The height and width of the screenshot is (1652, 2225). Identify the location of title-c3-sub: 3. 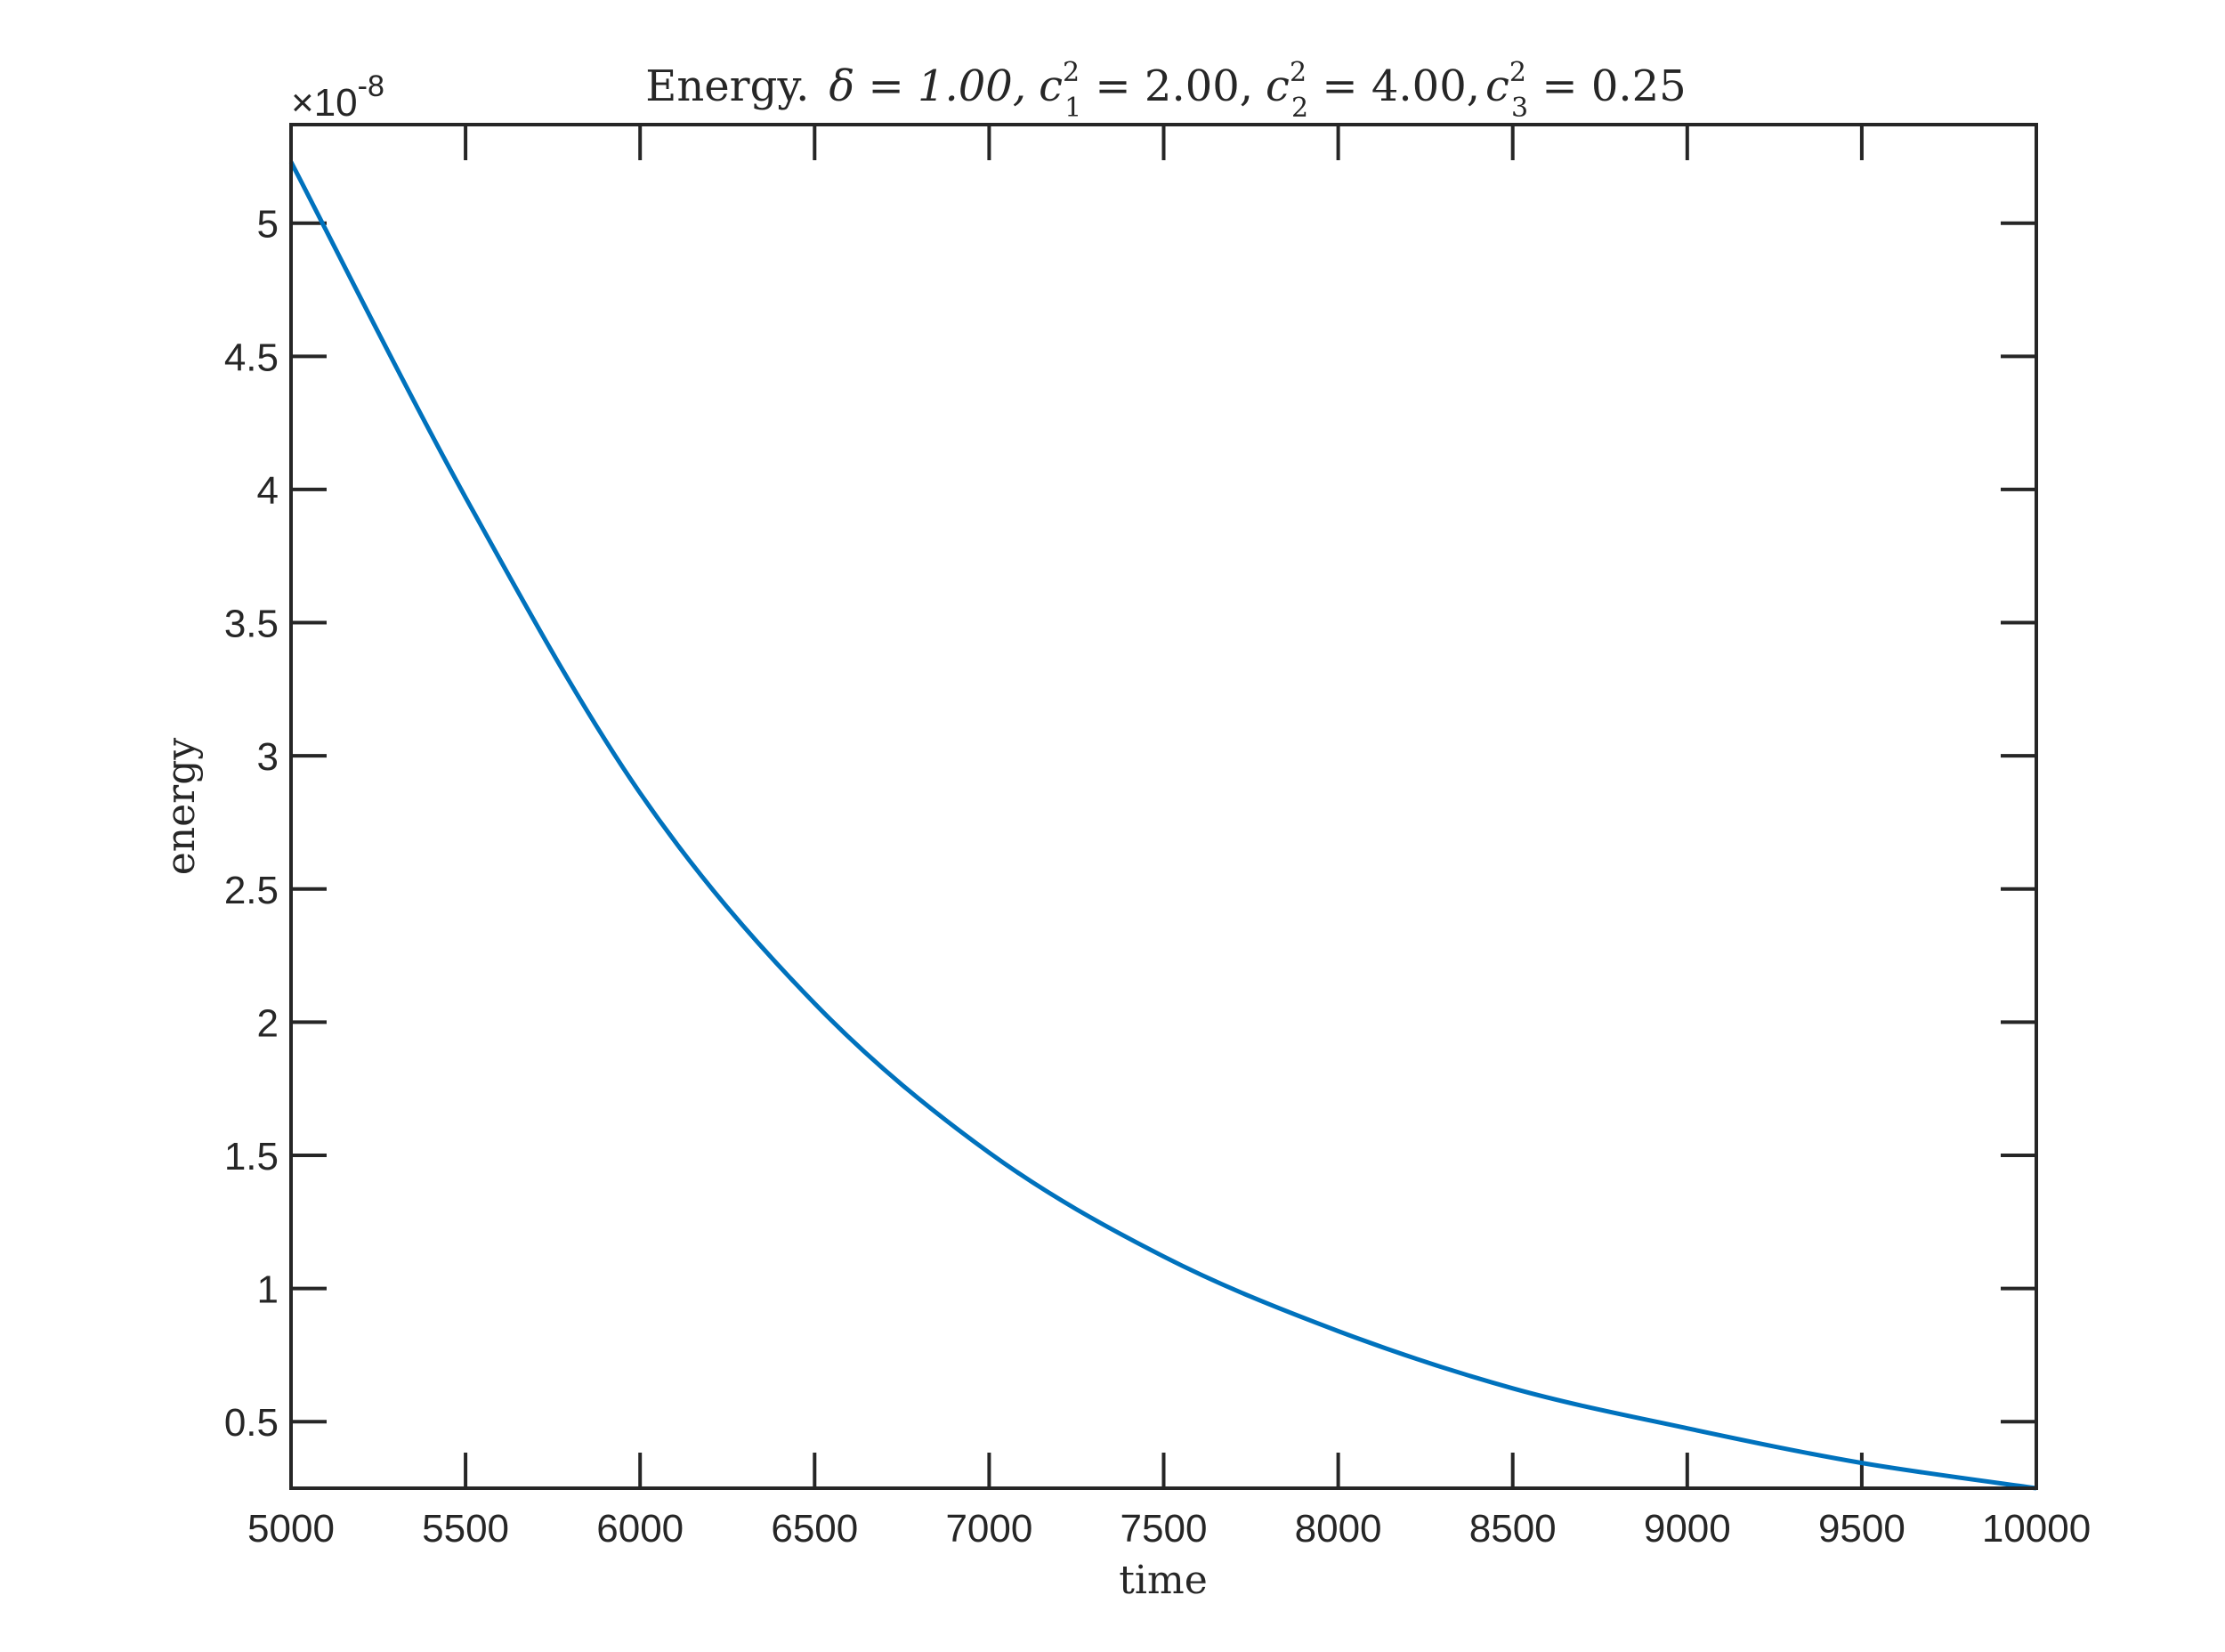
(1520, 108).